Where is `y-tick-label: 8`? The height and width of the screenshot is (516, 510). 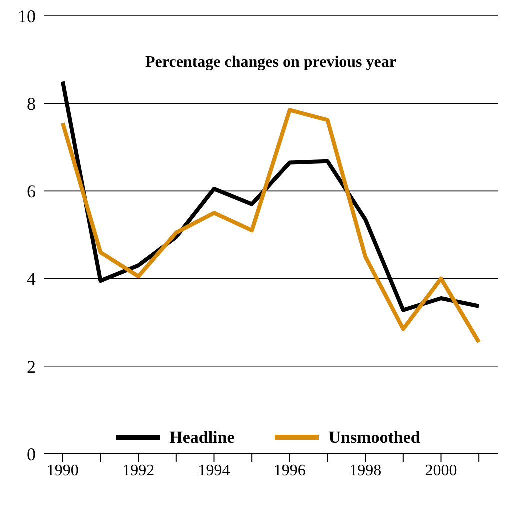
y-tick-label: 8 is located at coordinates (31, 104).